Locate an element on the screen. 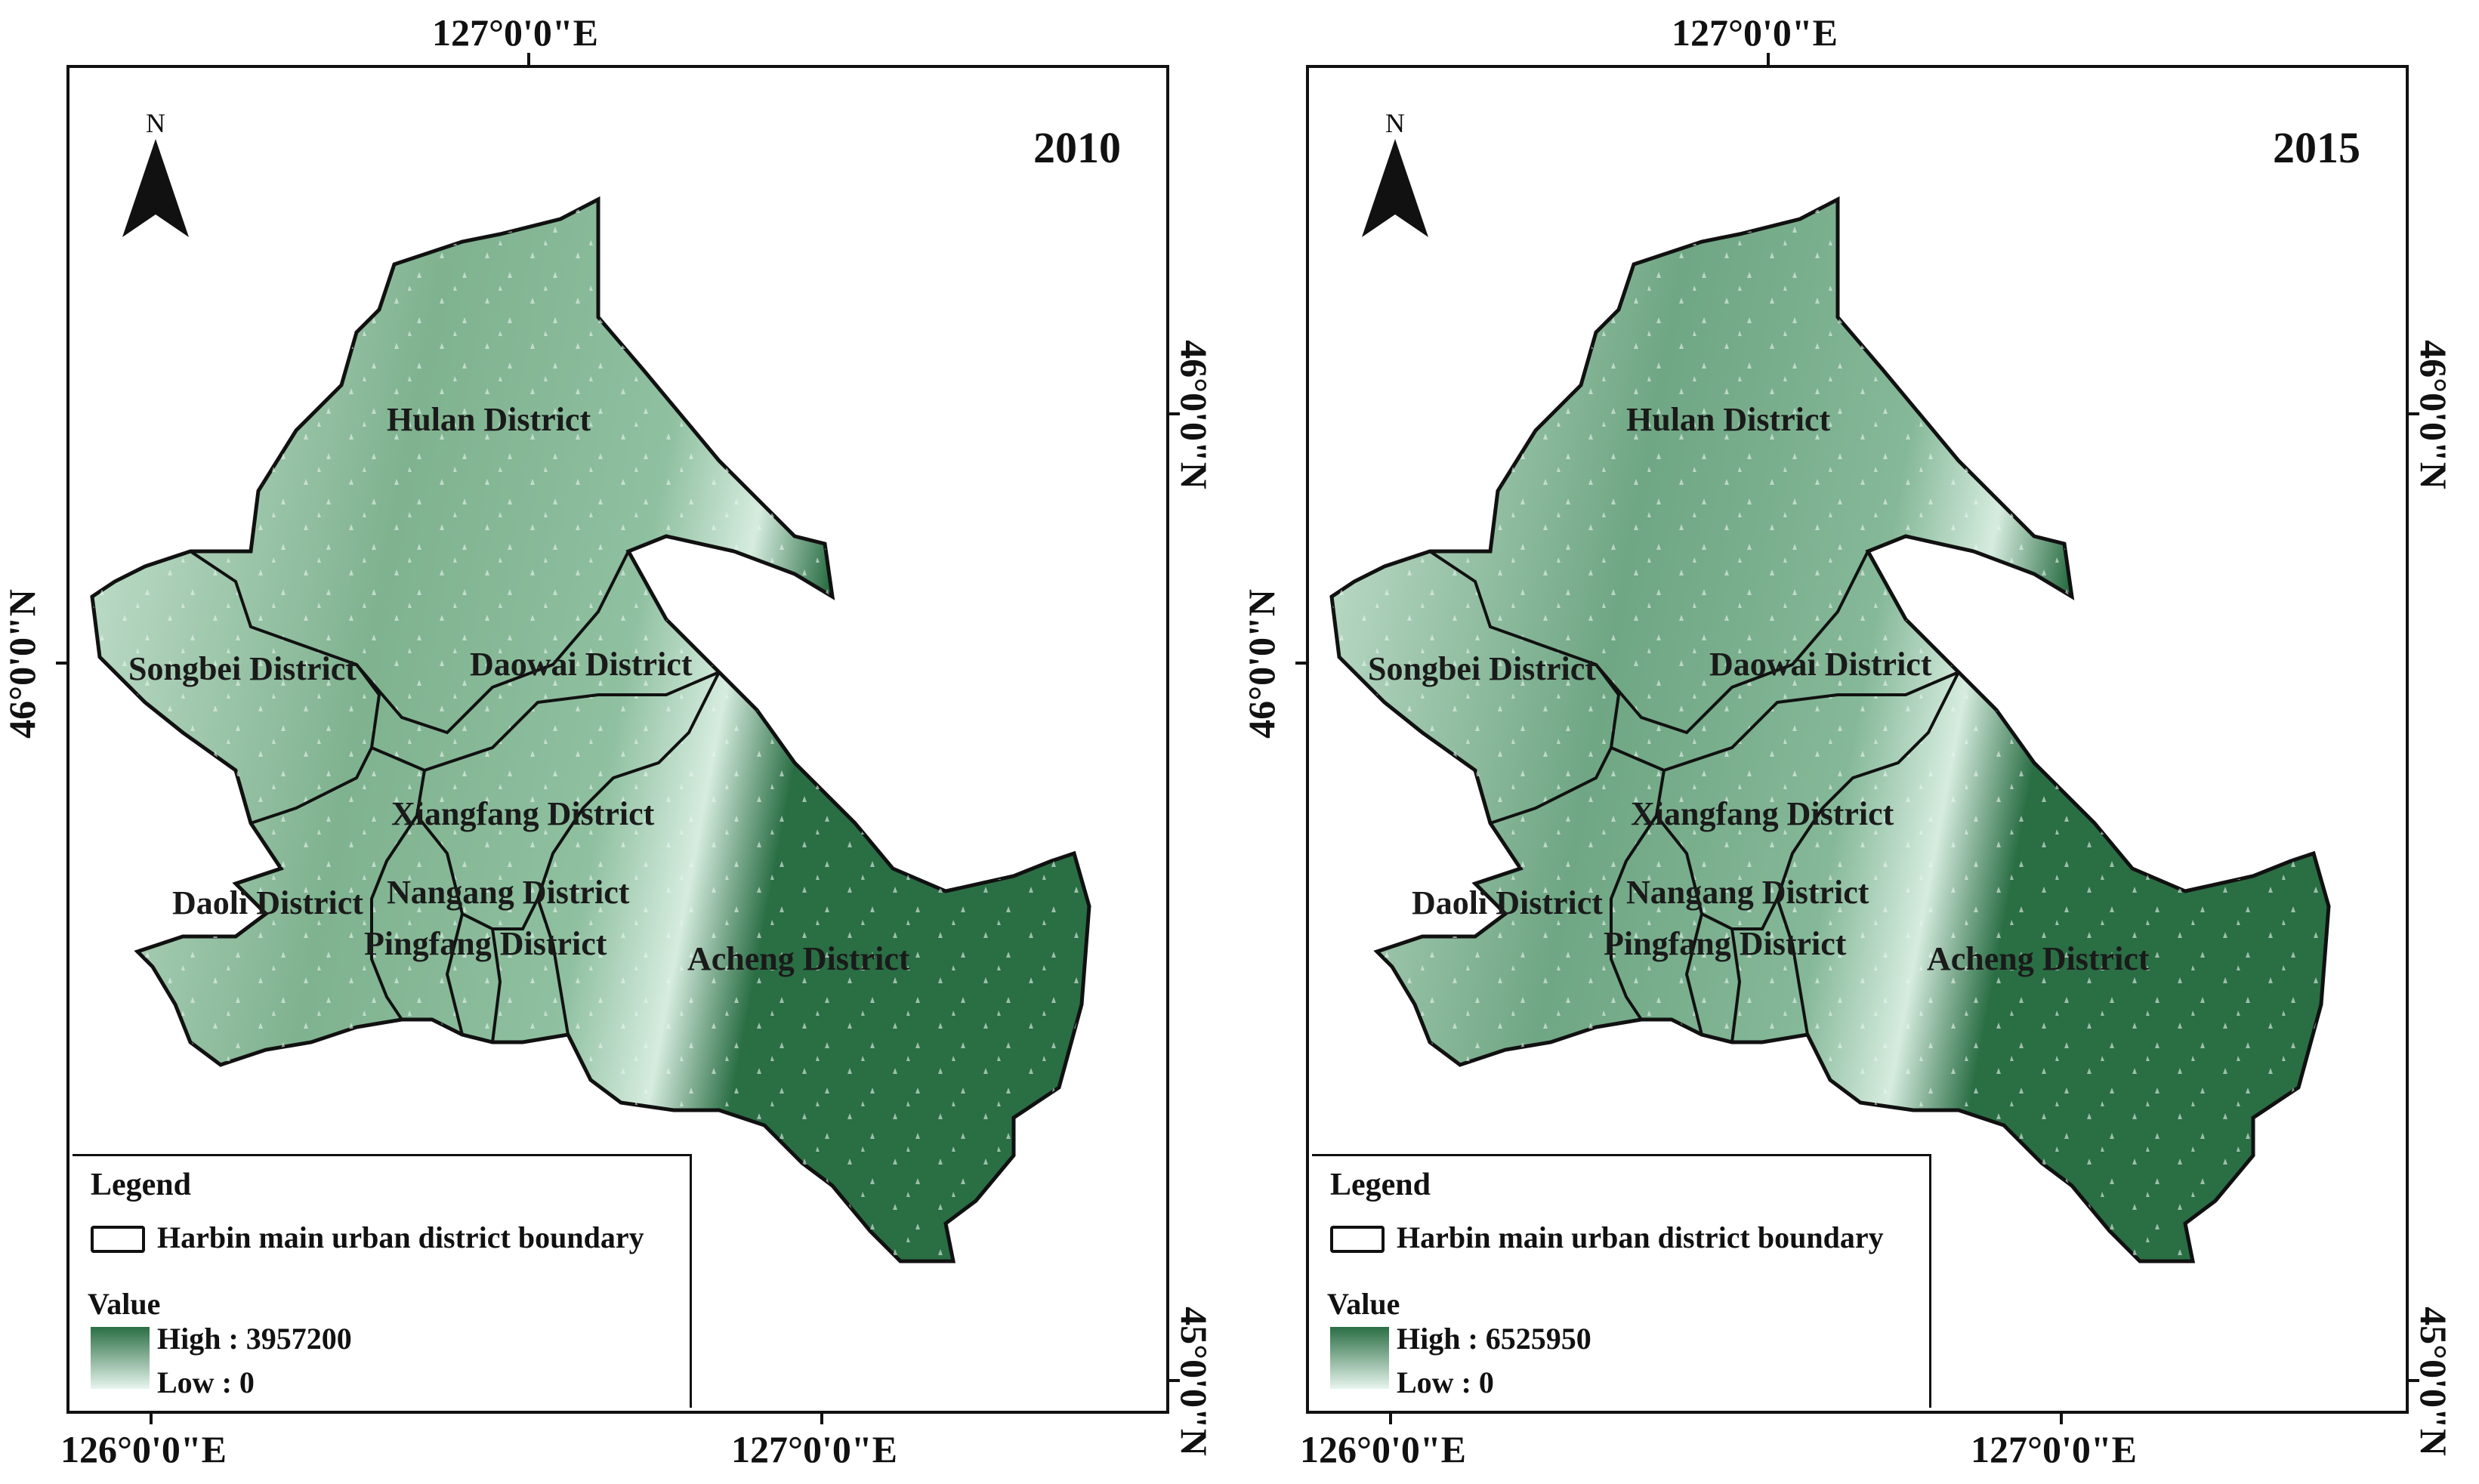 This screenshot has width=2479, height=1484. year-label: 2010 is located at coordinates (1077, 147).